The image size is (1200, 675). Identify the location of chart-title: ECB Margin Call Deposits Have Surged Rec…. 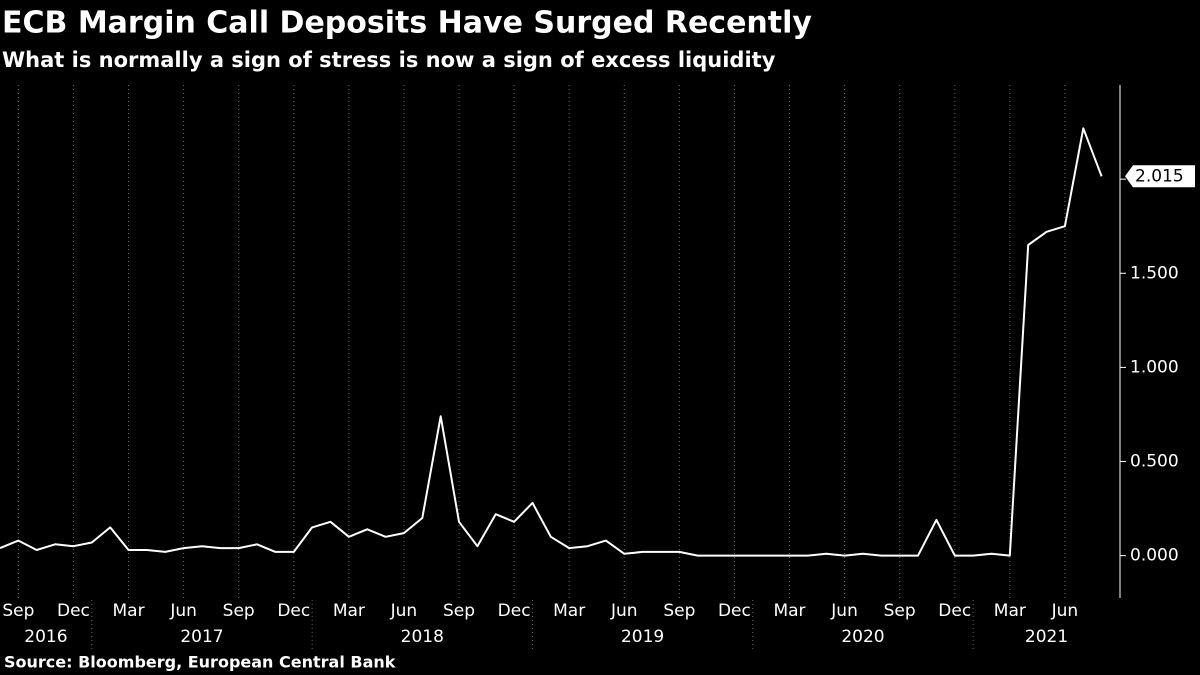
(407, 23).